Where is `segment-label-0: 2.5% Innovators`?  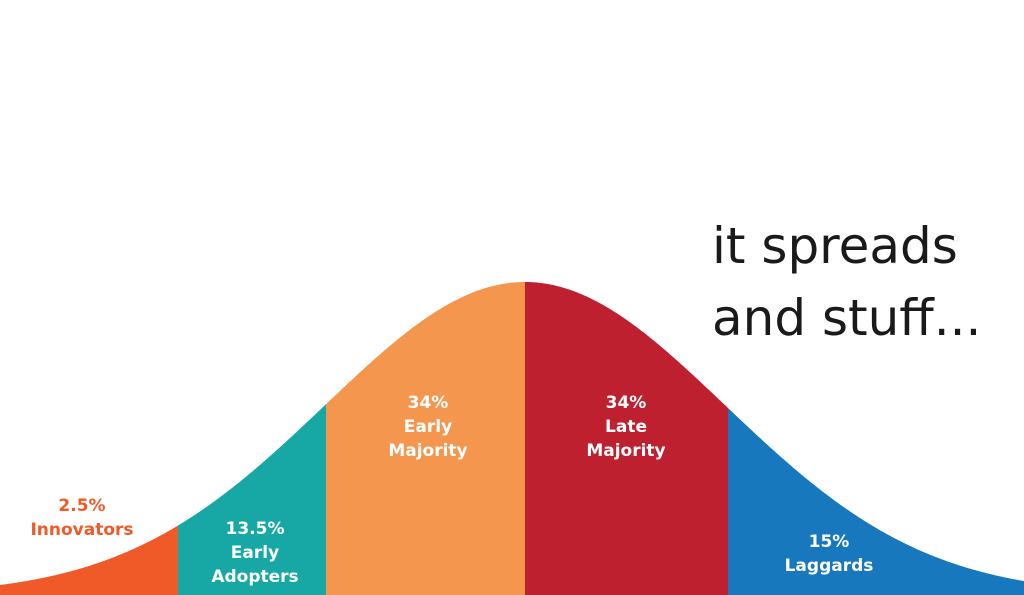 segment-label-0: 2.5% Innovators is located at coordinates (81, 518).